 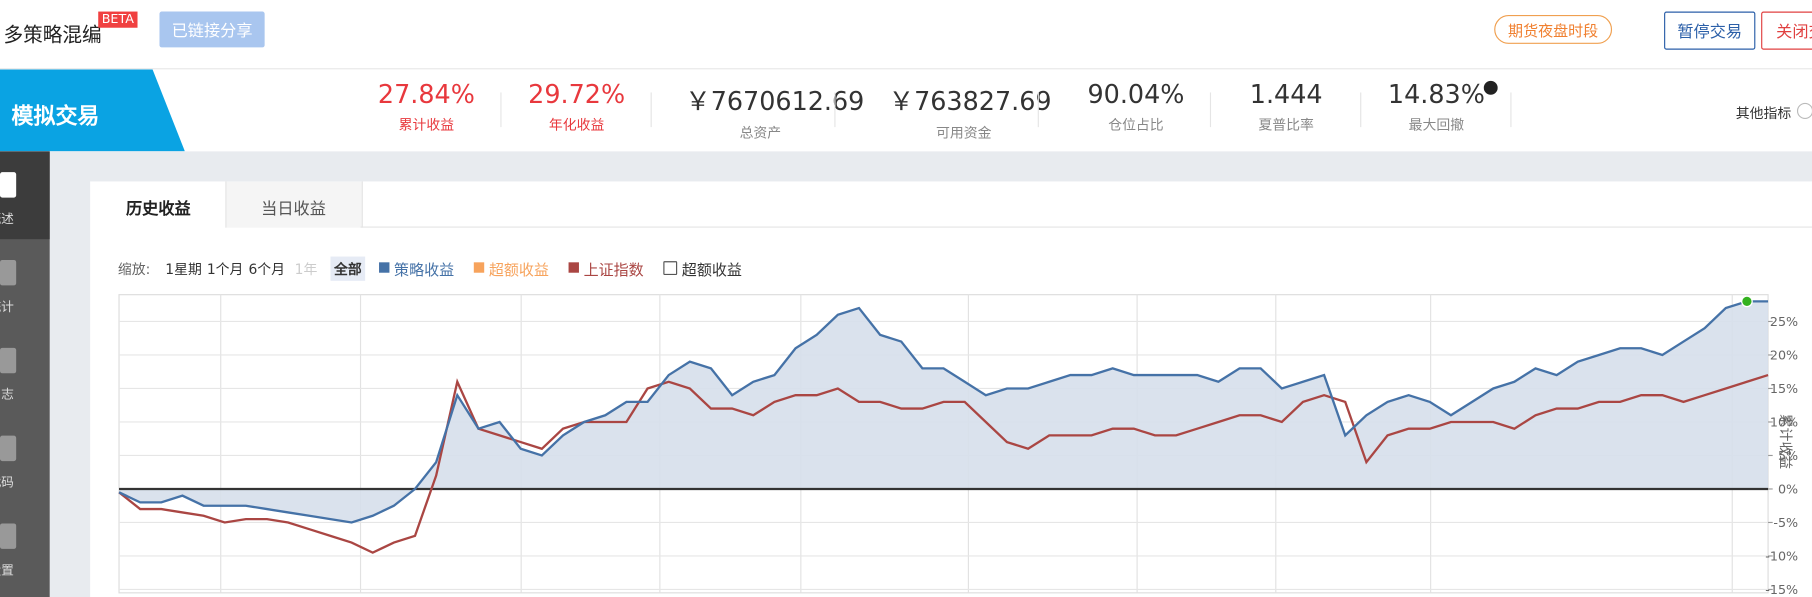 I want to click on tab: 历史收益, so click(x=158, y=209).